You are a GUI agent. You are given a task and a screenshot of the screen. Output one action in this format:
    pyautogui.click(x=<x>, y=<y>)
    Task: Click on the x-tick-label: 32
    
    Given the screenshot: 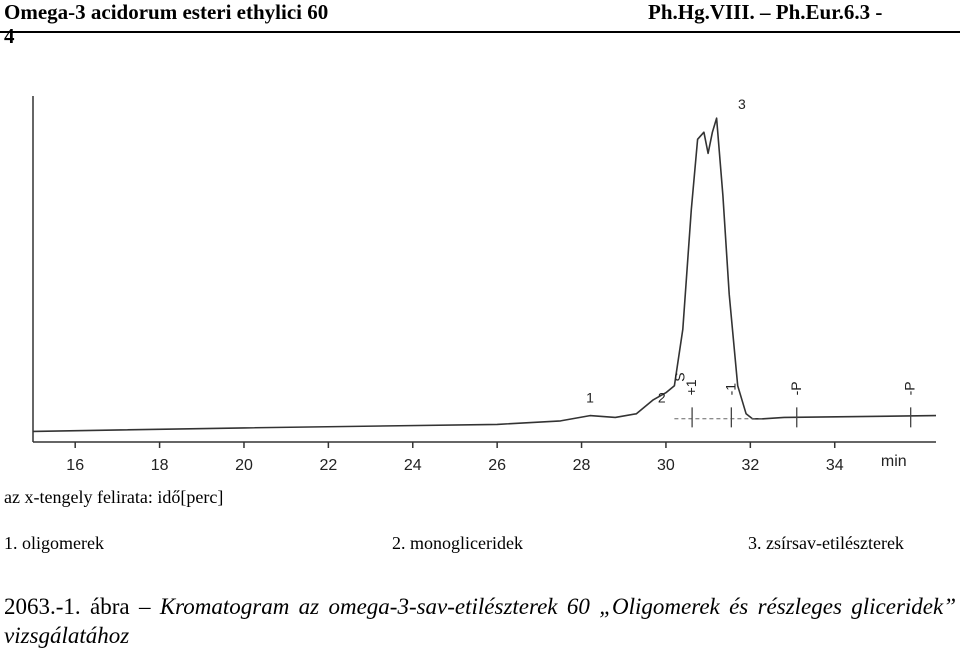 What is the action you would take?
    pyautogui.click(x=750, y=465)
    